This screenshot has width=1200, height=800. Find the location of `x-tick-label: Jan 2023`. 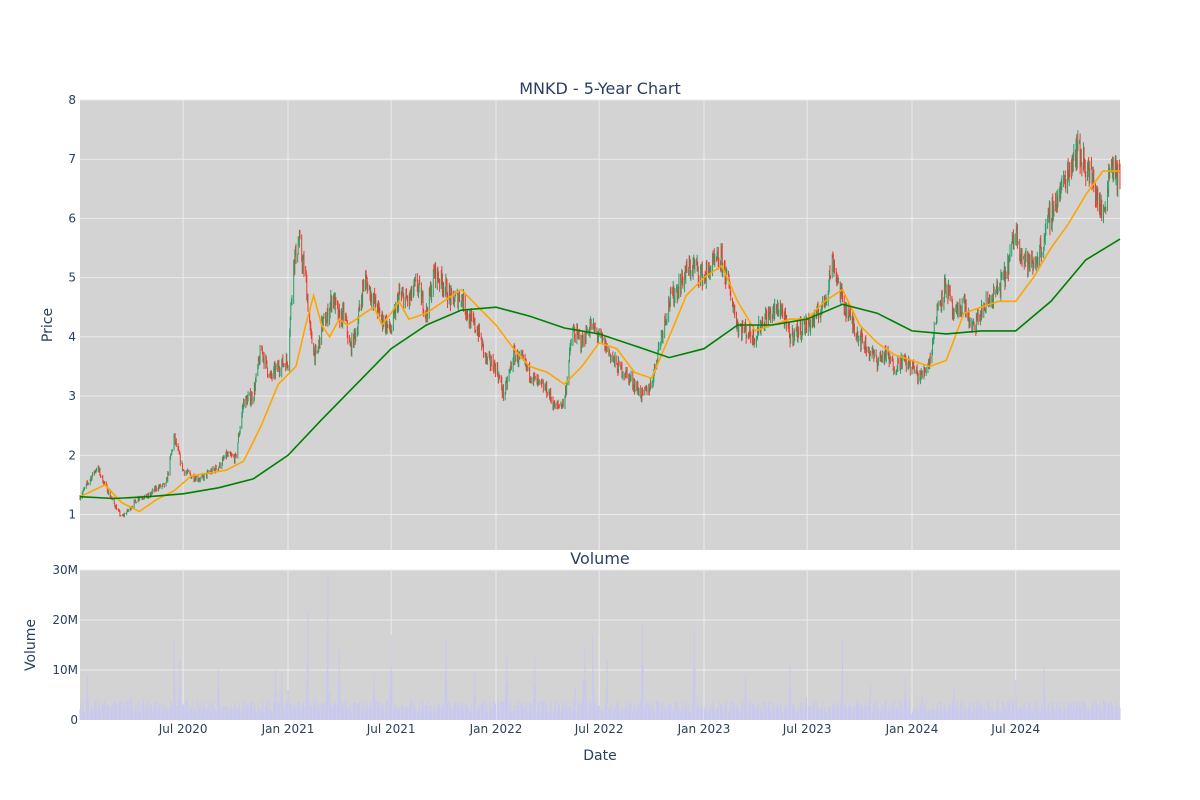

x-tick-label: Jan 2023 is located at coordinates (704, 729).